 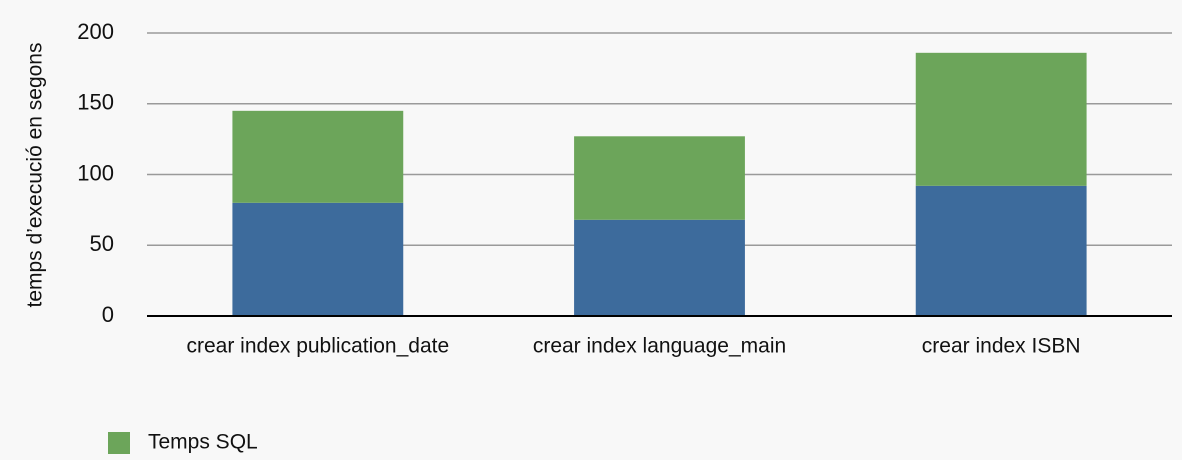 I want to click on legend-swatch, so click(x=119, y=443).